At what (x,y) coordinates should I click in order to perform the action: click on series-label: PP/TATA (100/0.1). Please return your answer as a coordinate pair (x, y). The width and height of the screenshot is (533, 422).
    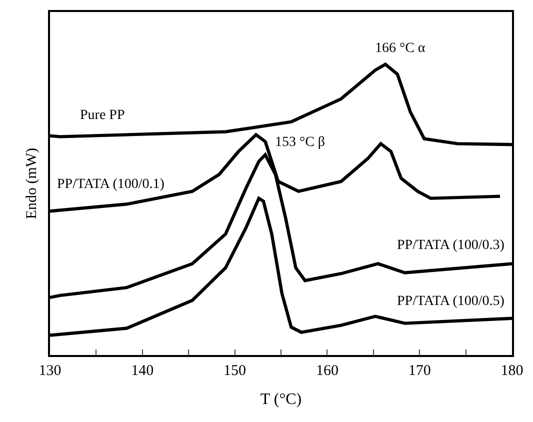
    Looking at the image, I should click on (111, 184).